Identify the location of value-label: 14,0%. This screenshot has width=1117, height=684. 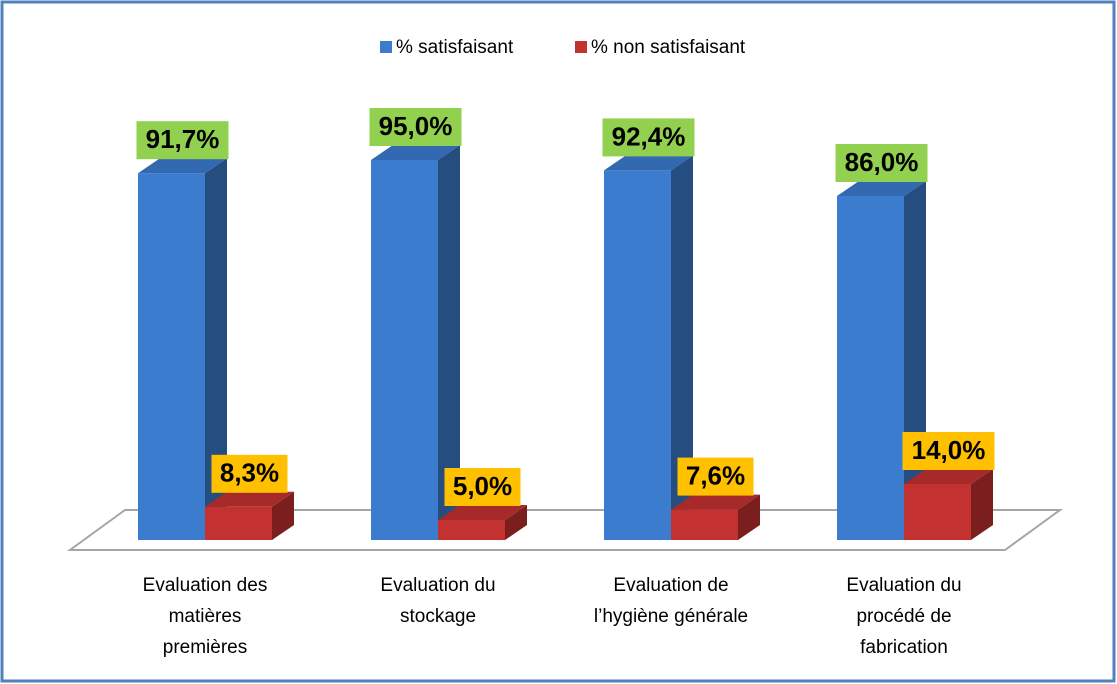
(949, 450).